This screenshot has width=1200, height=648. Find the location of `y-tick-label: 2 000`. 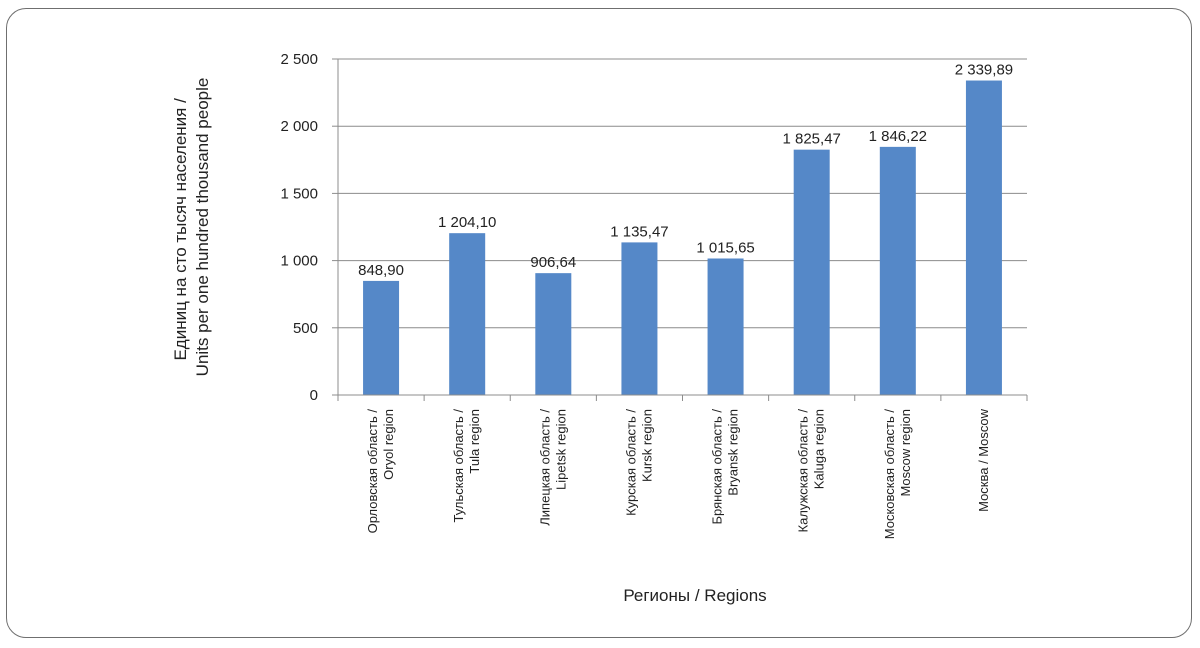

y-tick-label: 2 000 is located at coordinates (299, 126).